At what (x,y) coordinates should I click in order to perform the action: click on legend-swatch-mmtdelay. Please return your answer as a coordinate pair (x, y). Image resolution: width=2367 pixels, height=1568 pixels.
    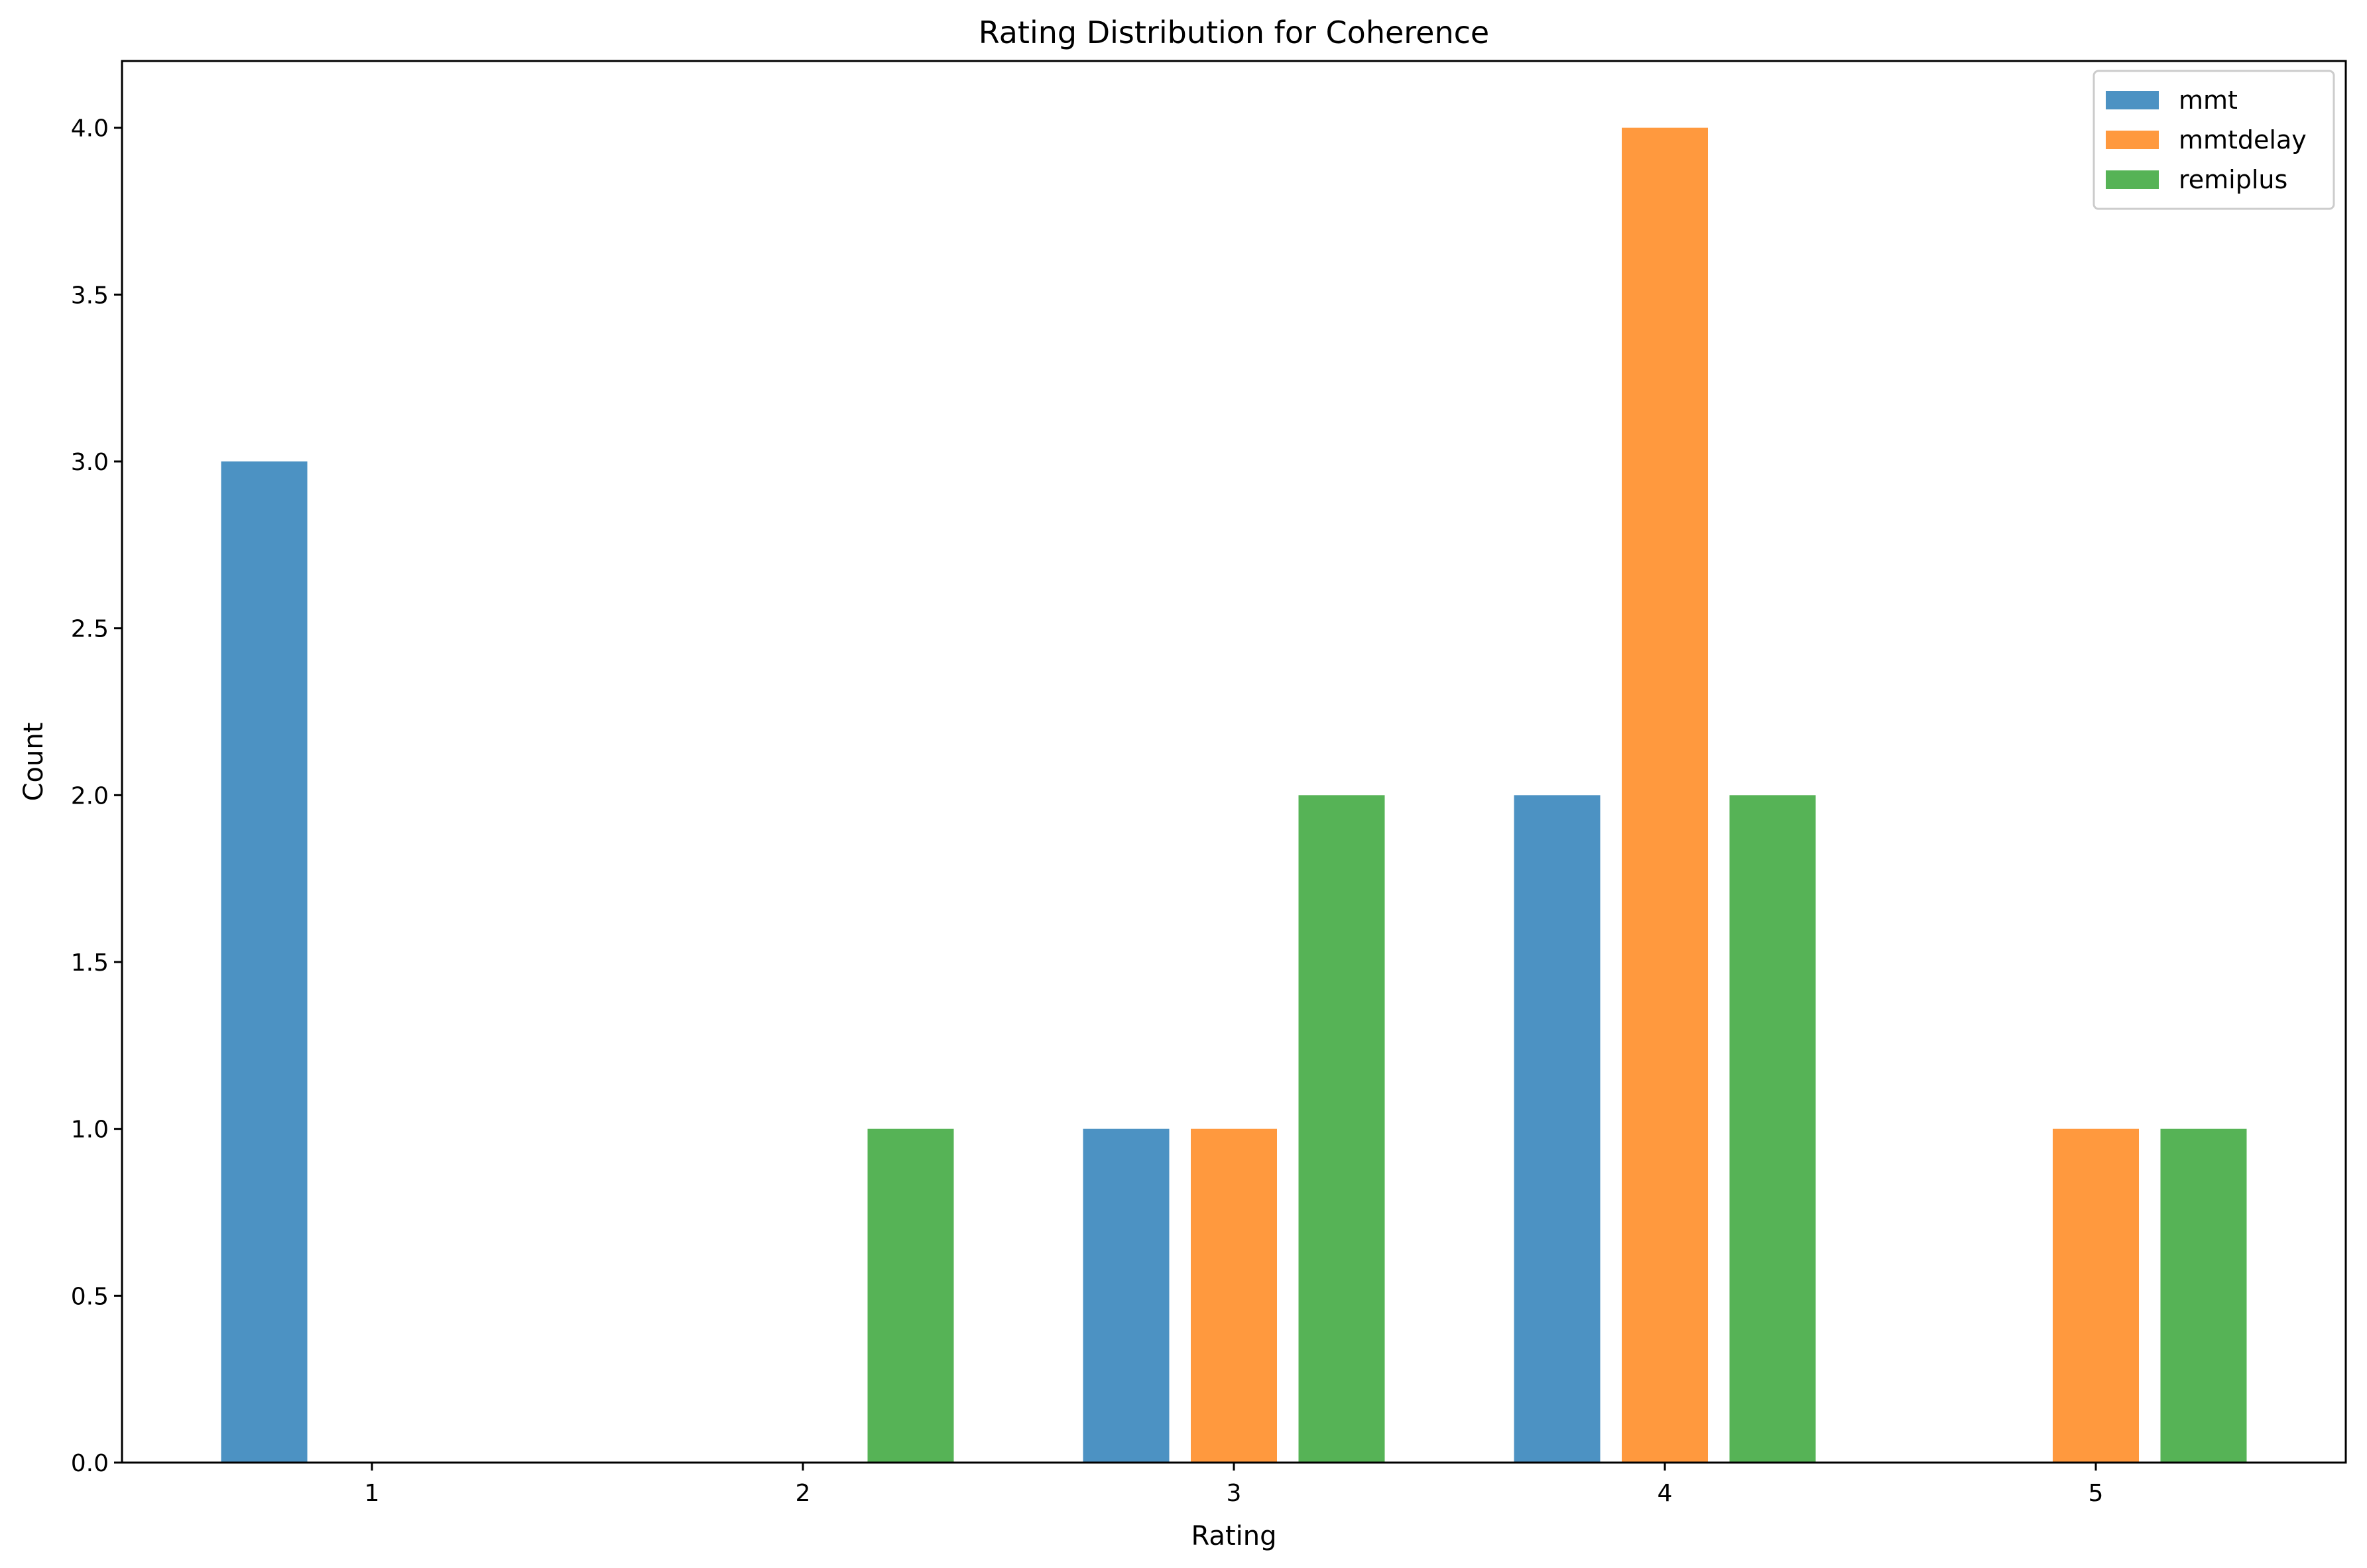
    Looking at the image, I should click on (2132, 140).